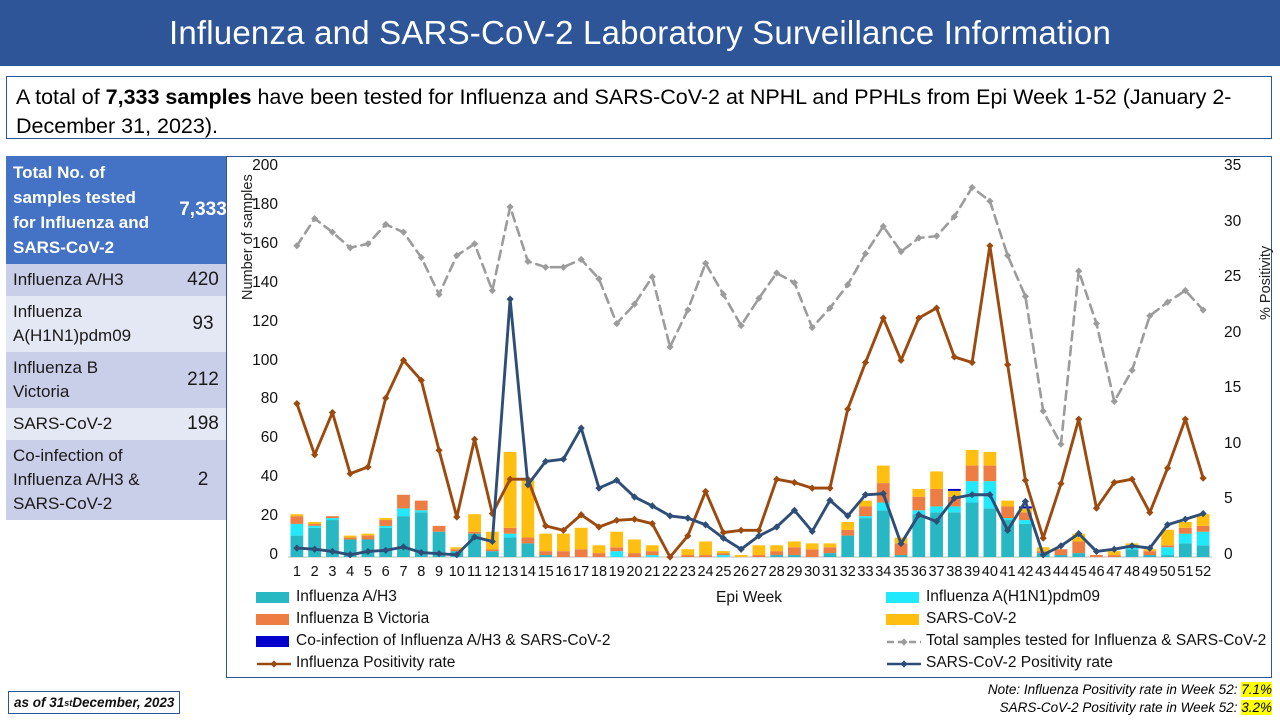 The image size is (1280, 720). Describe the element at coordinates (581, 572) in the screenshot. I see `x-axis-tick: 17` at that location.